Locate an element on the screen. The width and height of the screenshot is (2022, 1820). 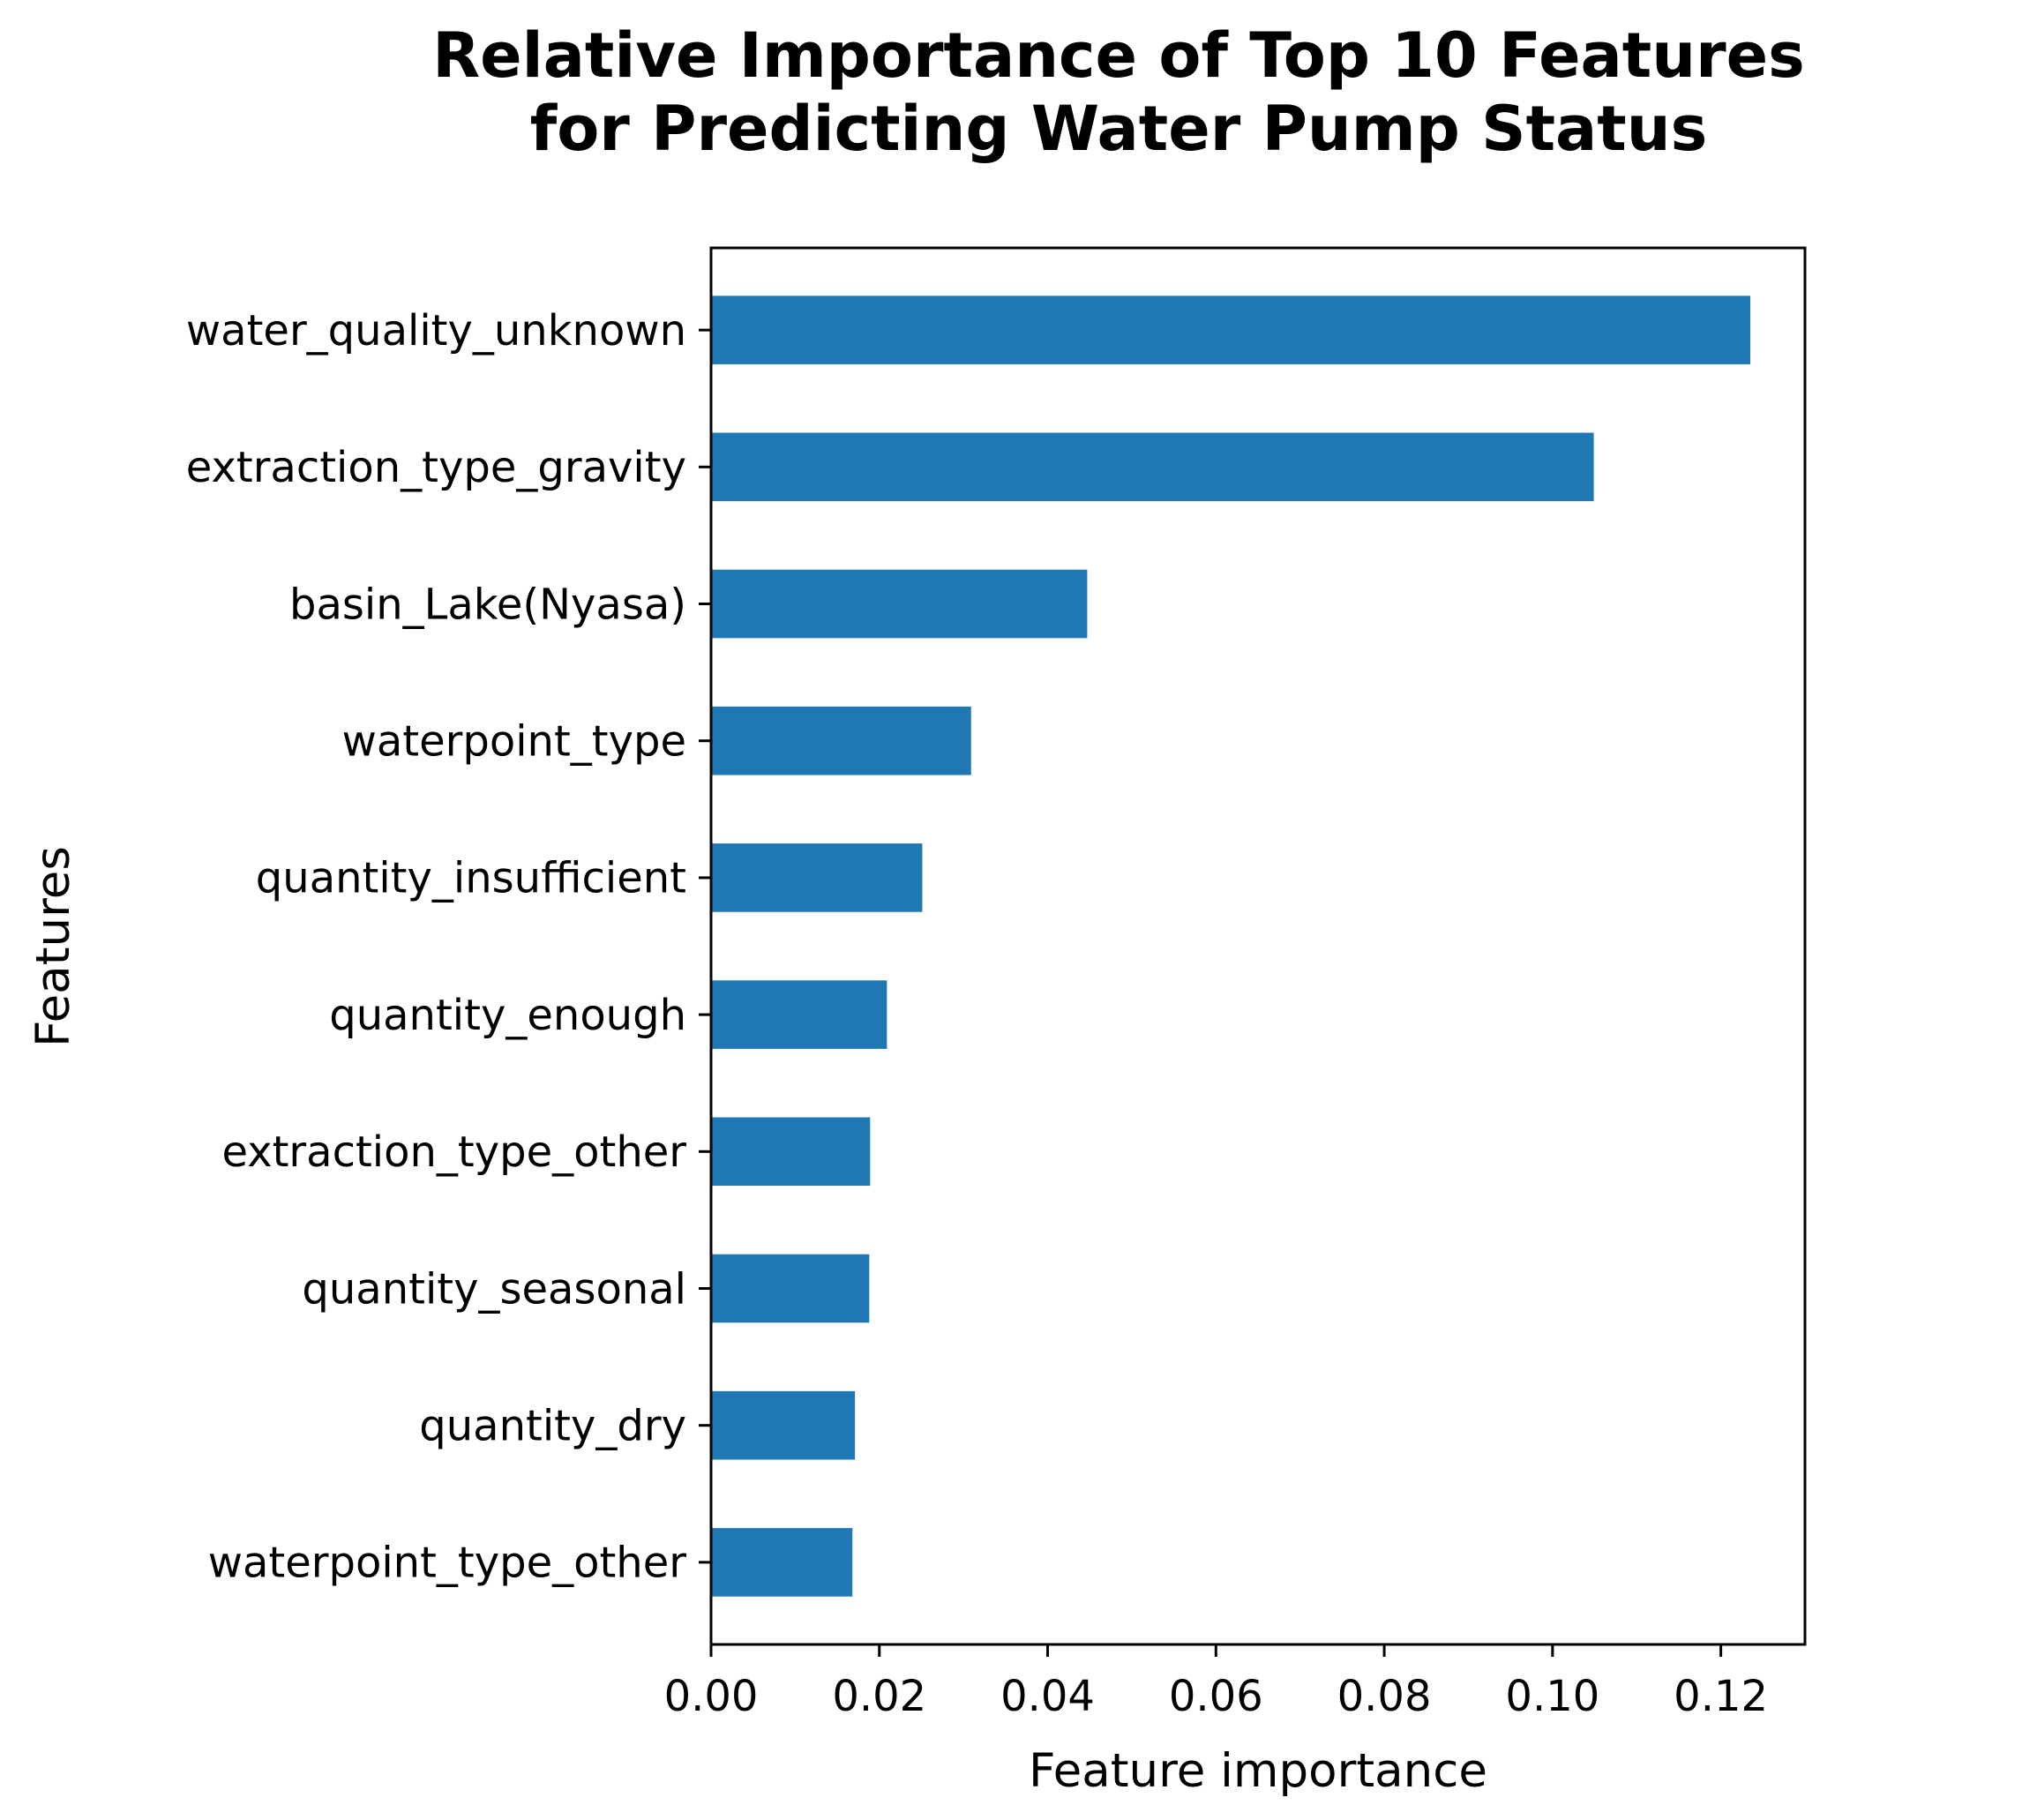
x-tick-label: 0.12 is located at coordinates (1721, 1696).